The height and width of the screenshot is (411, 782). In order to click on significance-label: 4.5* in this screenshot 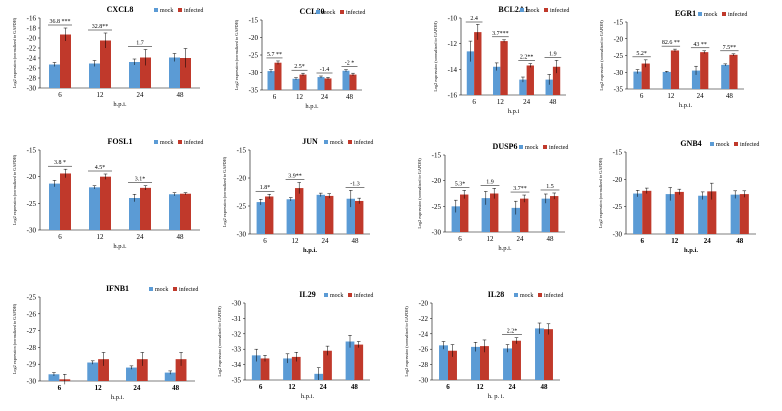, I will do `click(100, 168)`.